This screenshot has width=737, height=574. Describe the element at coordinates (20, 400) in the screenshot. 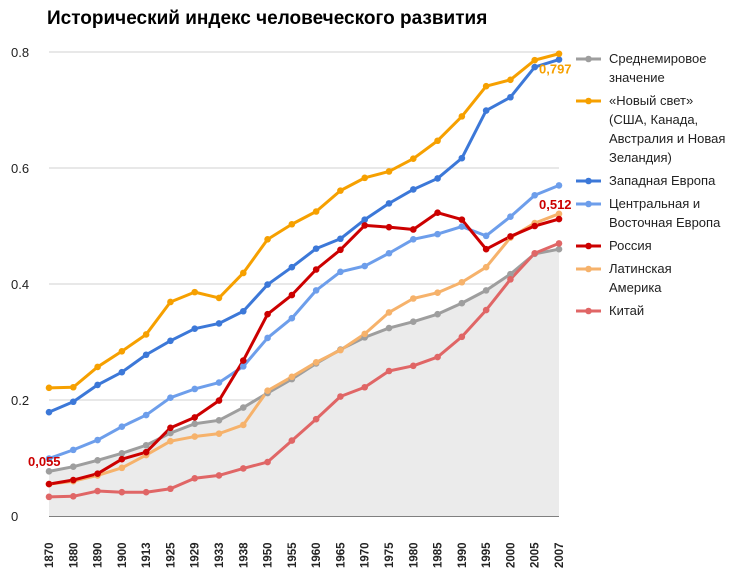

I see `y-tick-label: 0.2` at that location.